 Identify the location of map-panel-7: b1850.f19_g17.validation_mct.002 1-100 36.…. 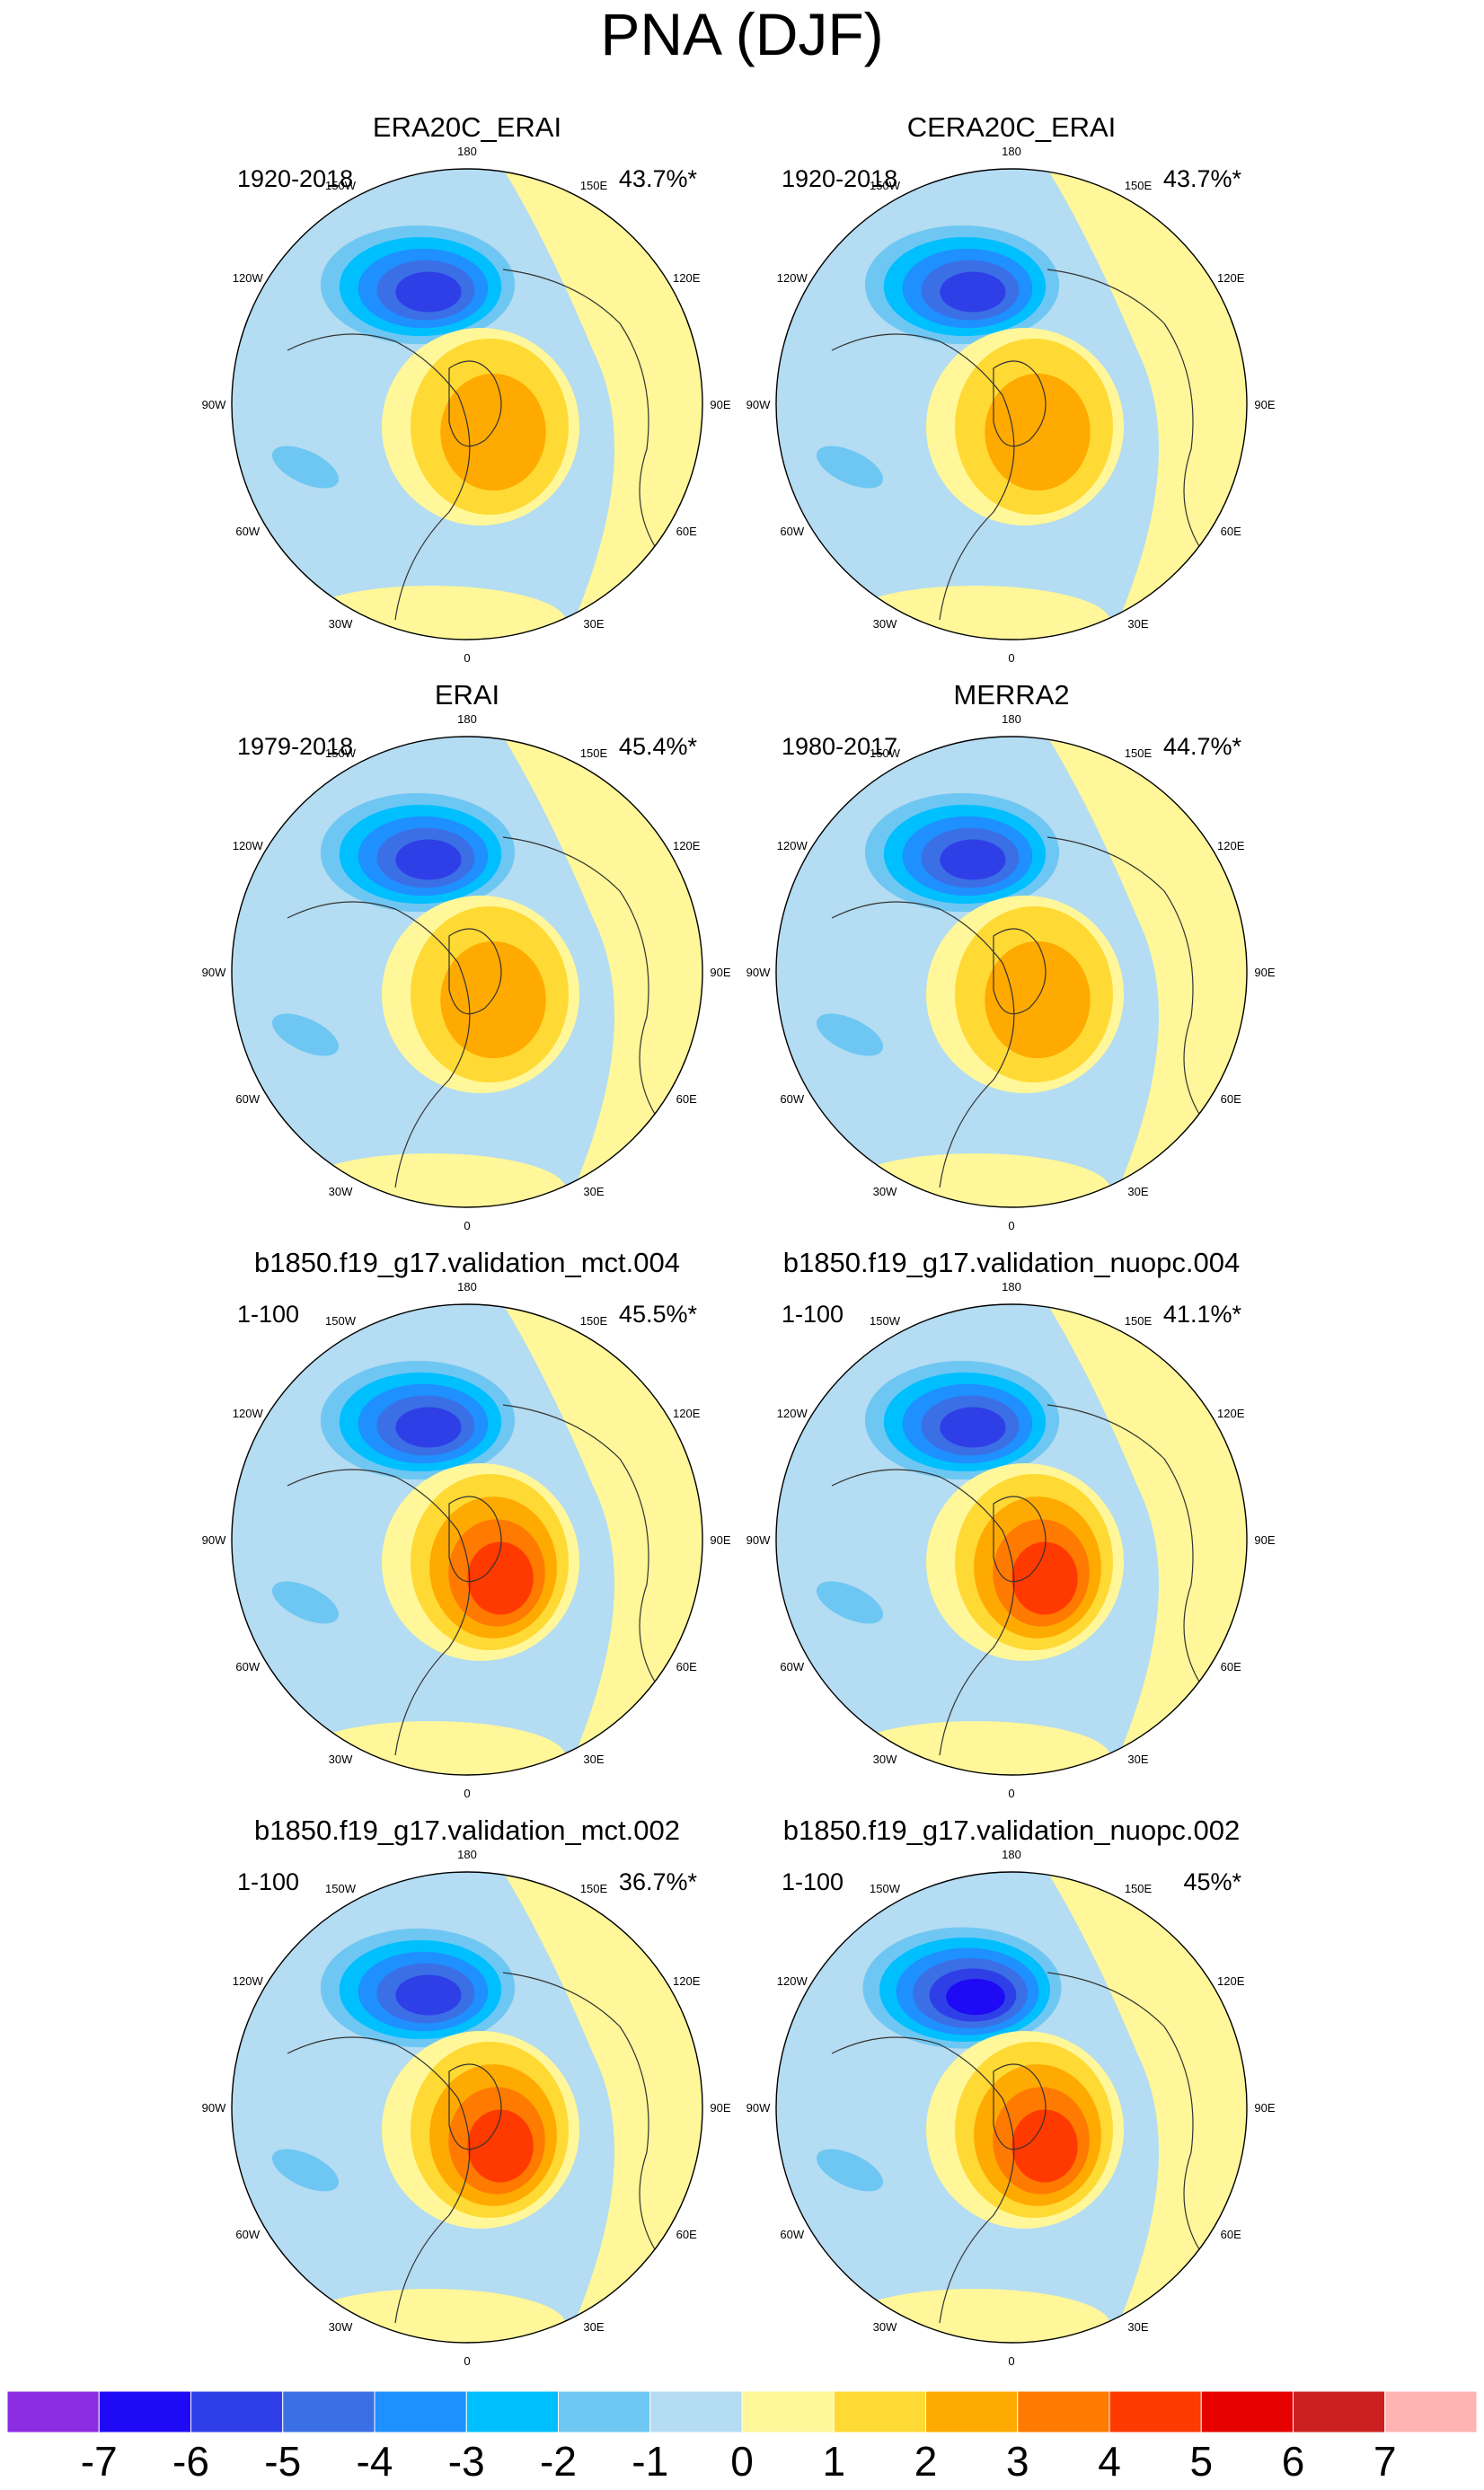
(466, 2091).